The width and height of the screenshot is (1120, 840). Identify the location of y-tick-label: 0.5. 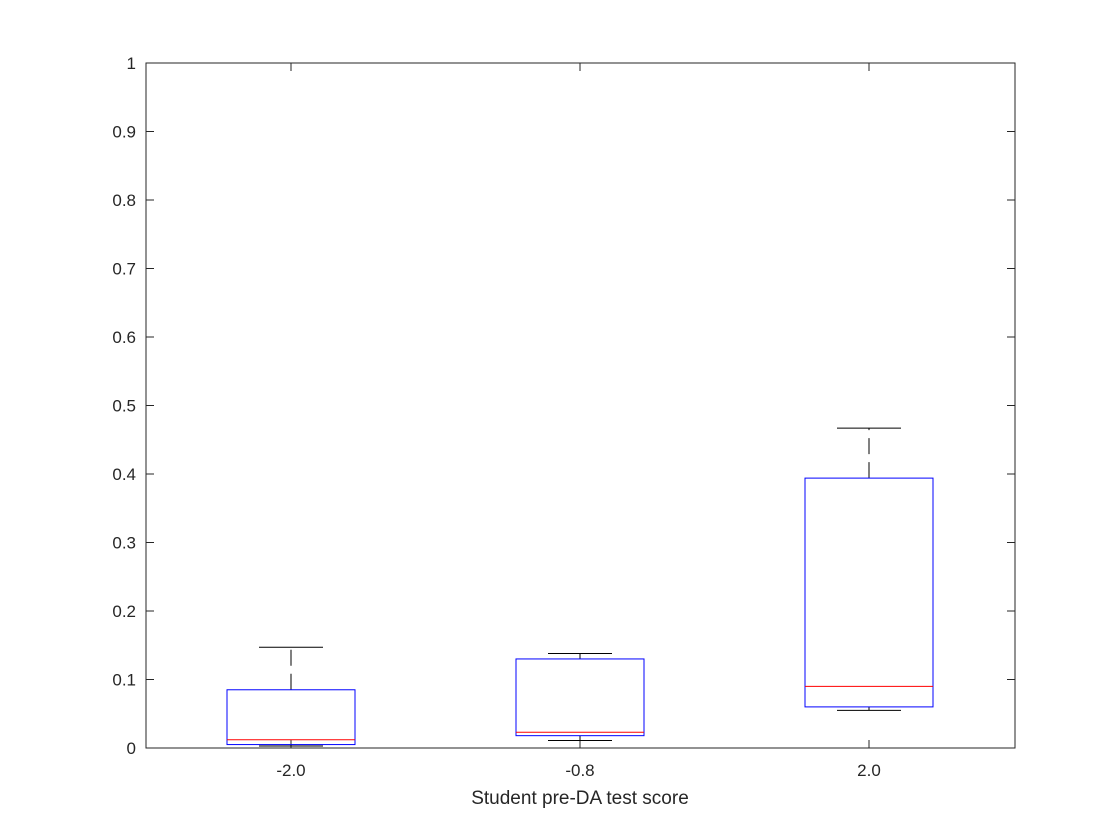
(124, 406).